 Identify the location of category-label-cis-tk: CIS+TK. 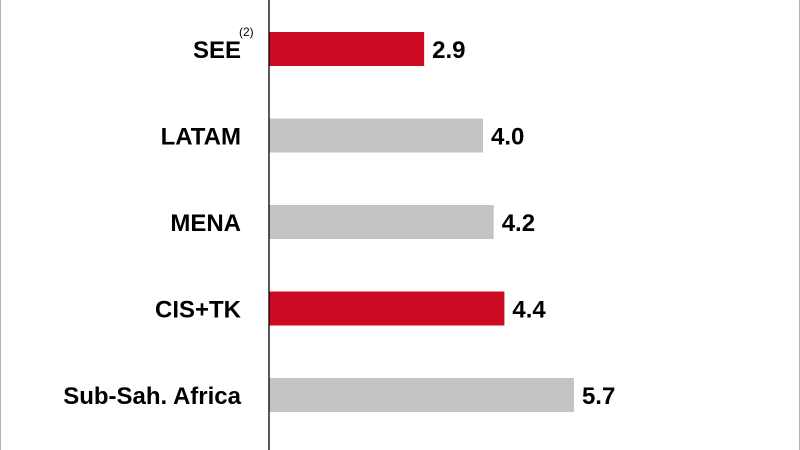
(198, 310).